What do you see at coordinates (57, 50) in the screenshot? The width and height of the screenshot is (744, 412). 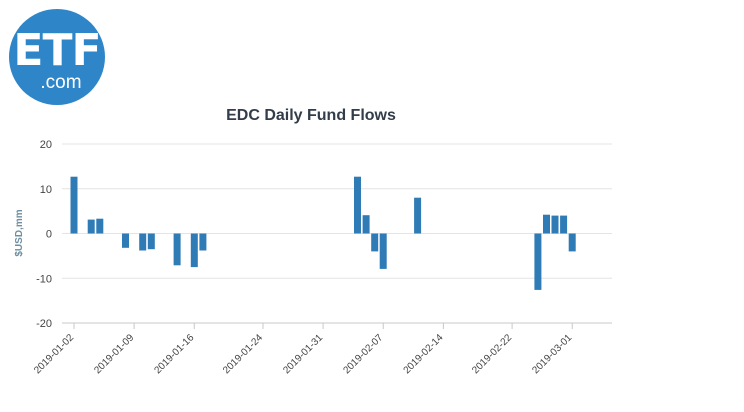 I see `logo-text: ETF` at bounding box center [57, 50].